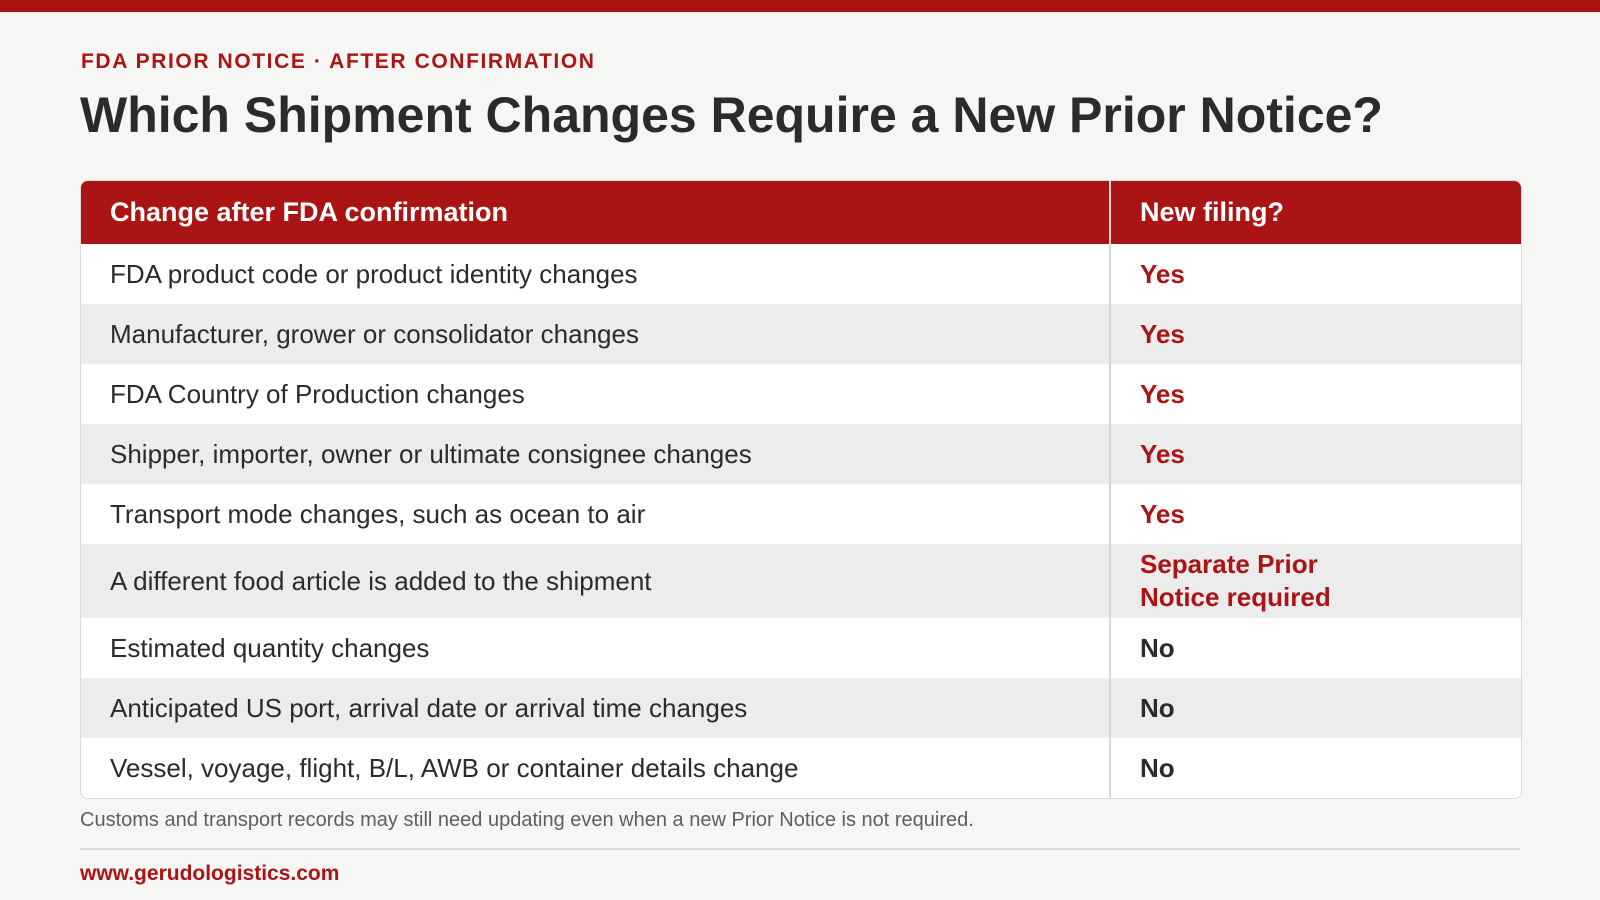 The width and height of the screenshot is (1600, 900). What do you see at coordinates (800, 849) in the screenshot?
I see `footer-divider` at bounding box center [800, 849].